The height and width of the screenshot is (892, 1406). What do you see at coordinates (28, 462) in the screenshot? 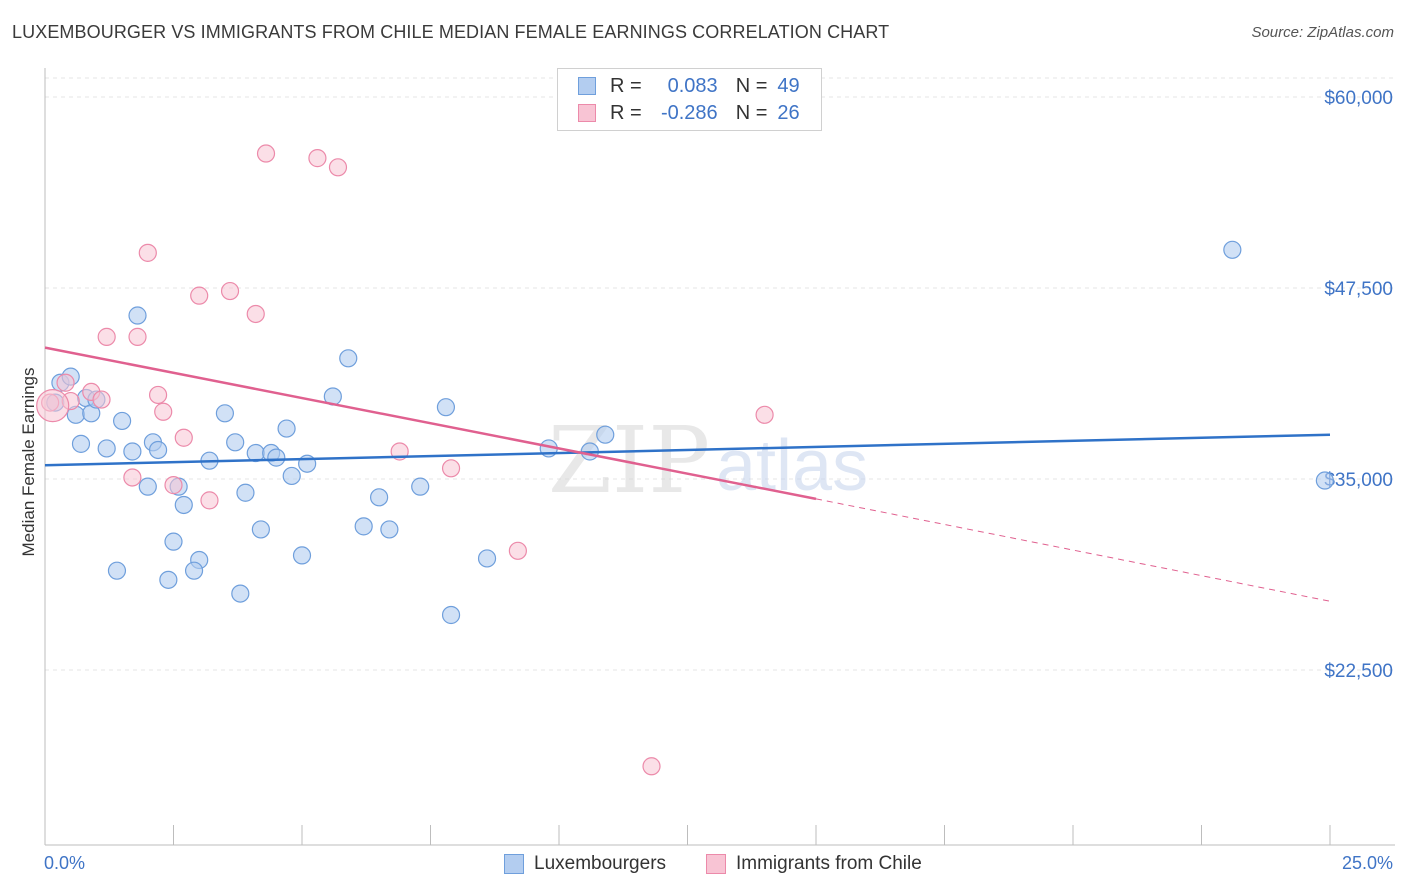
I see `y-axis-label: Median Female Earnings` at bounding box center [28, 462].